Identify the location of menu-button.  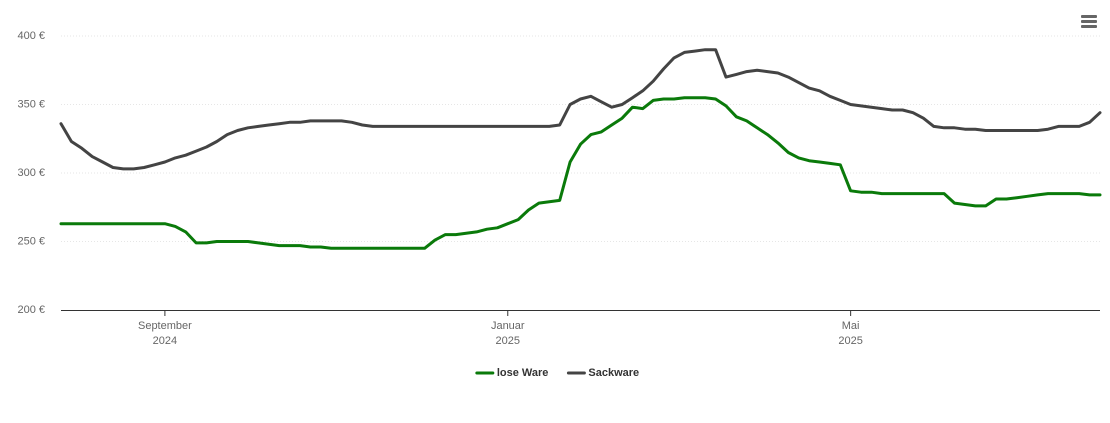
(1089, 21).